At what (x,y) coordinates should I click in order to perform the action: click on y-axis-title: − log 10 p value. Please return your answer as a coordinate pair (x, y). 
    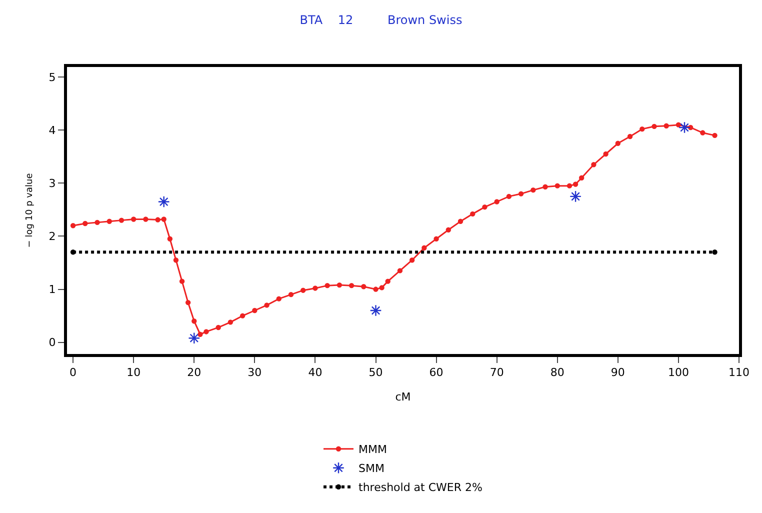
    Looking at the image, I should click on (30, 210).